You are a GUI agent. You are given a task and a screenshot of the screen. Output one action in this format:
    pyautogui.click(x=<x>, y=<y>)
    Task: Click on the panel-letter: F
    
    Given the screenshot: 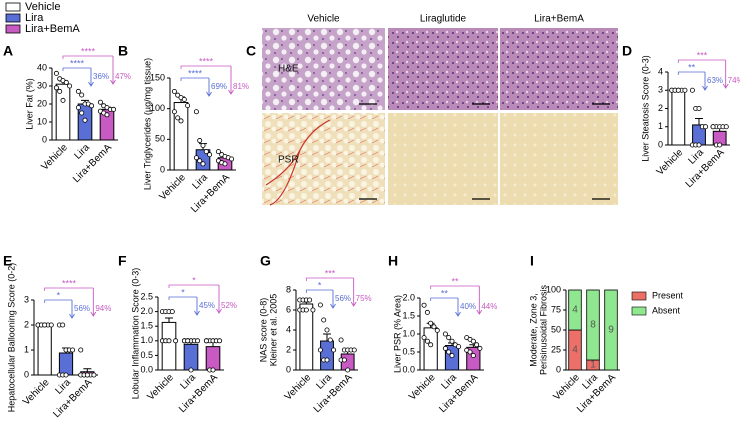 What is the action you would take?
    pyautogui.click(x=122, y=261)
    